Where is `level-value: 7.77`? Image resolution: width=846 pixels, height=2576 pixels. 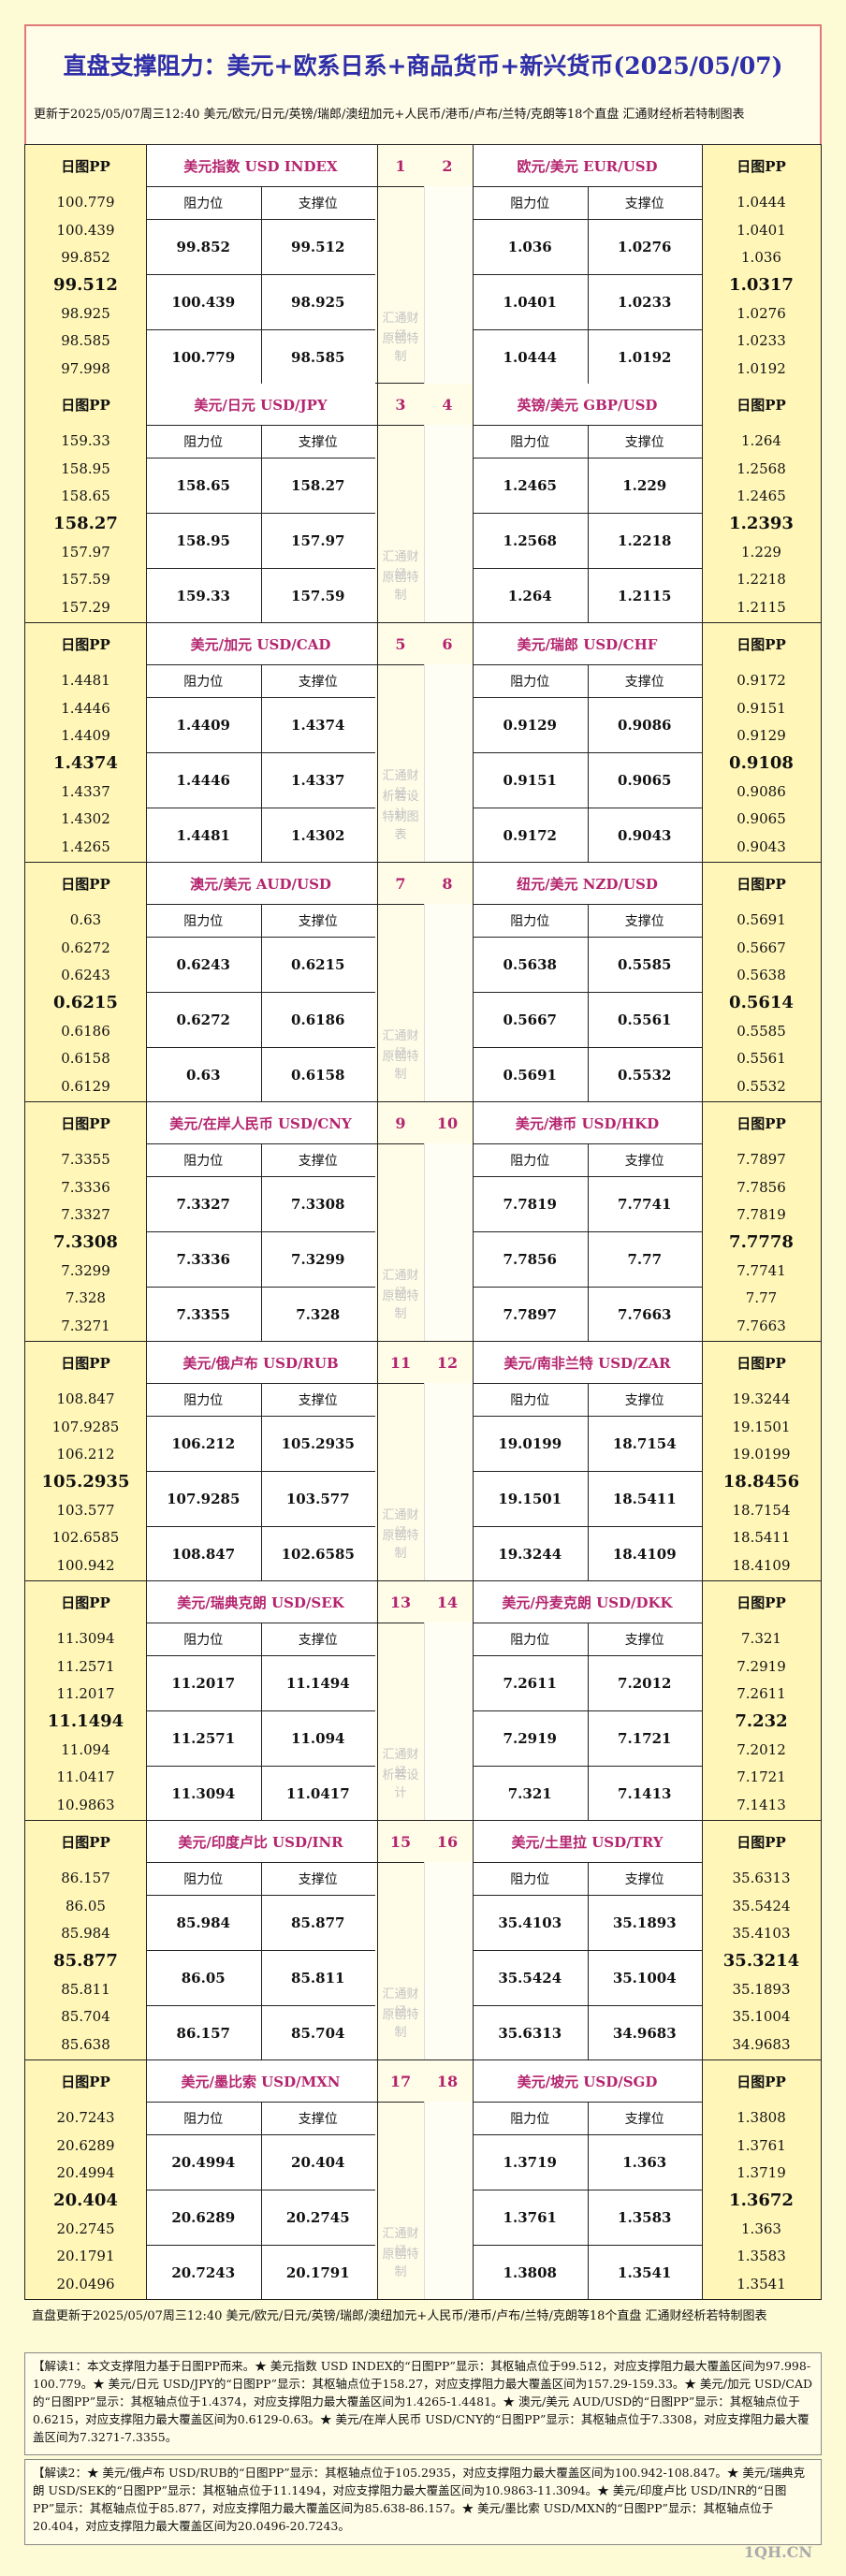 level-value: 7.77 is located at coordinates (645, 1259).